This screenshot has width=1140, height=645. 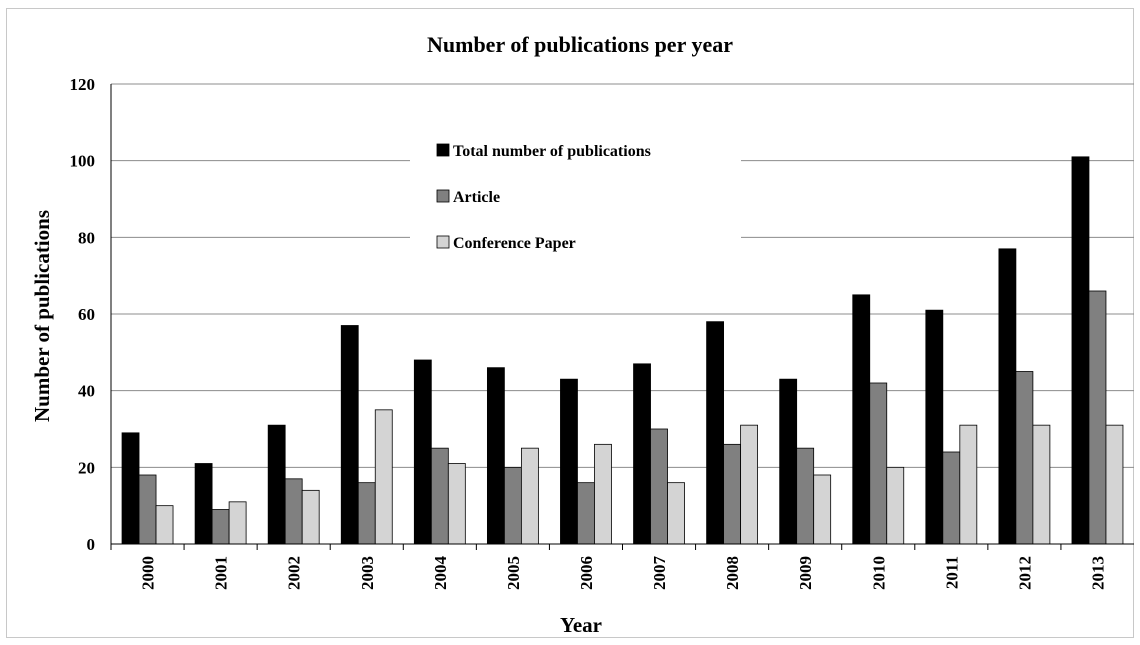 I want to click on bar-article-2011, so click(x=951, y=498).